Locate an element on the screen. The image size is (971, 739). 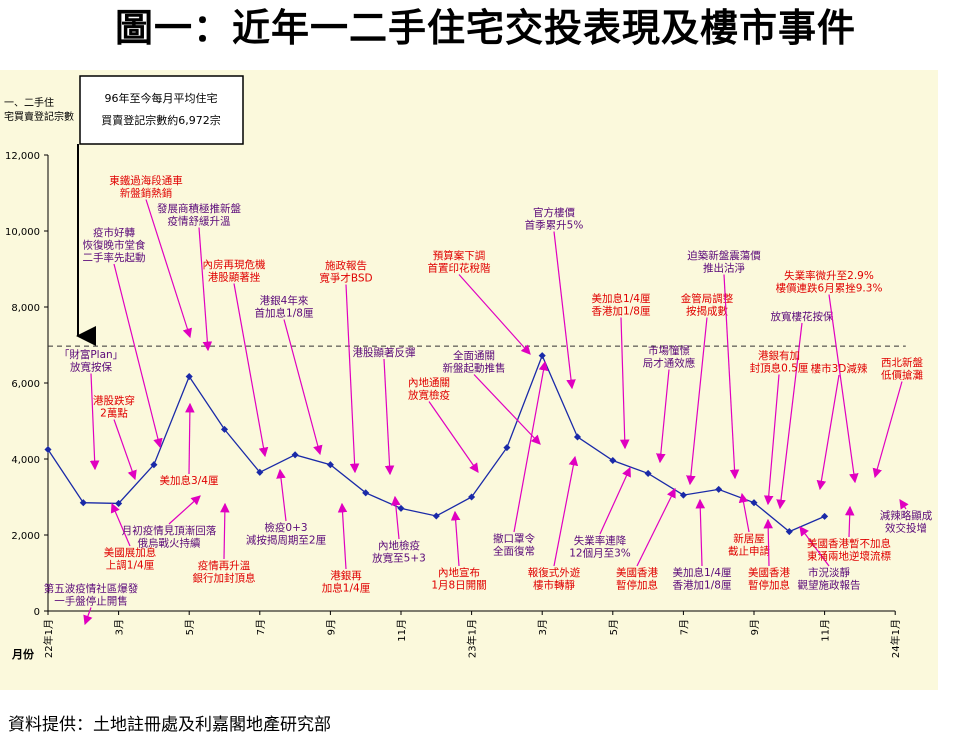
x-tick-label: 5月 is located at coordinates (190, 627).